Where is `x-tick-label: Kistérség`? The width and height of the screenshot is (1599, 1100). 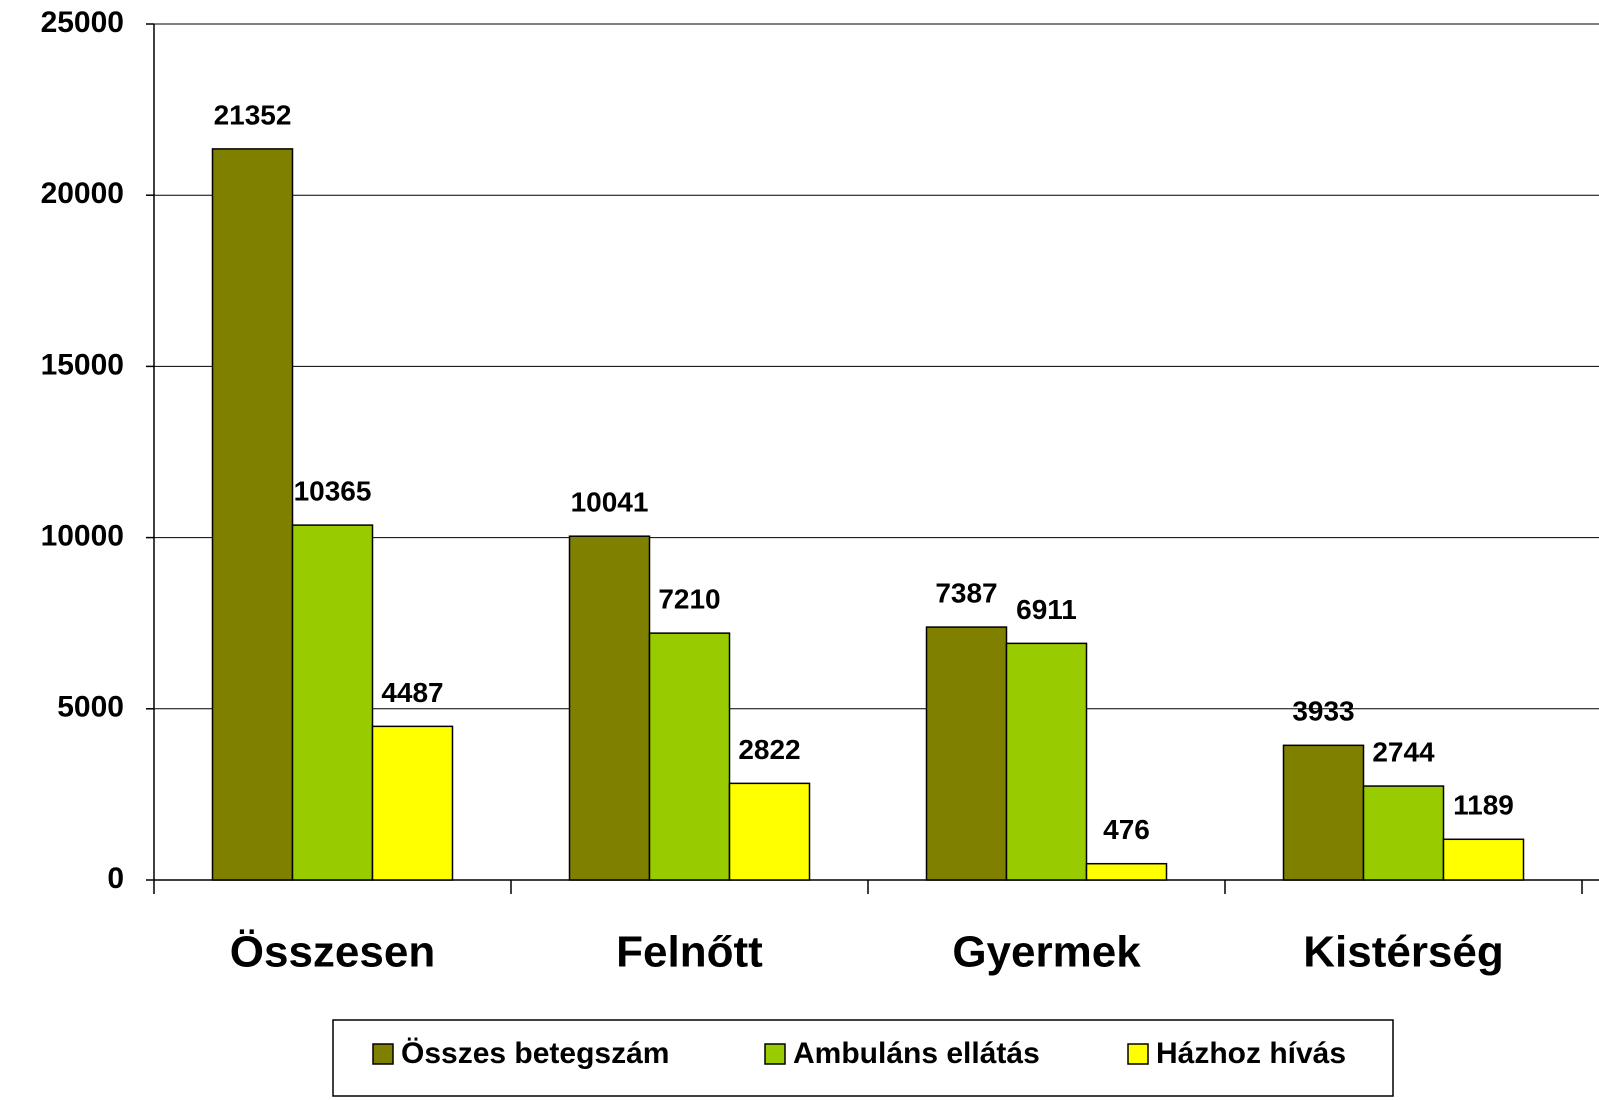
x-tick-label: Kistérség is located at coordinates (1403, 952).